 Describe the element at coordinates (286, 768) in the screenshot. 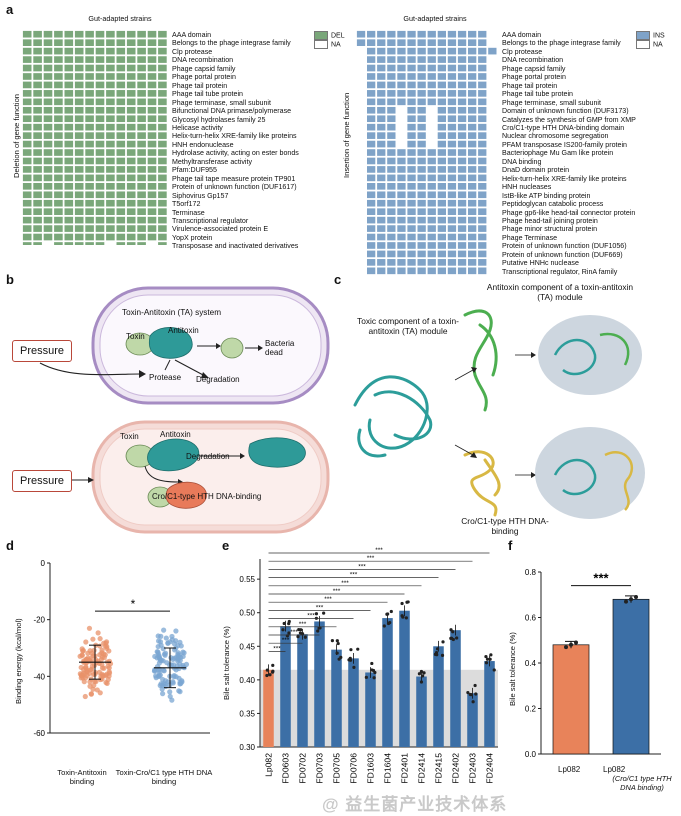

I see `e-xtick-label: FD0603` at that location.